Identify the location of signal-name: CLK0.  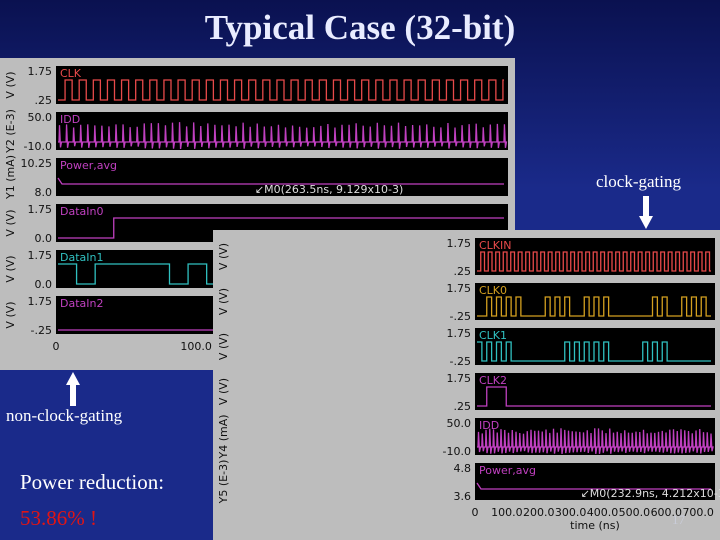
(493, 290).